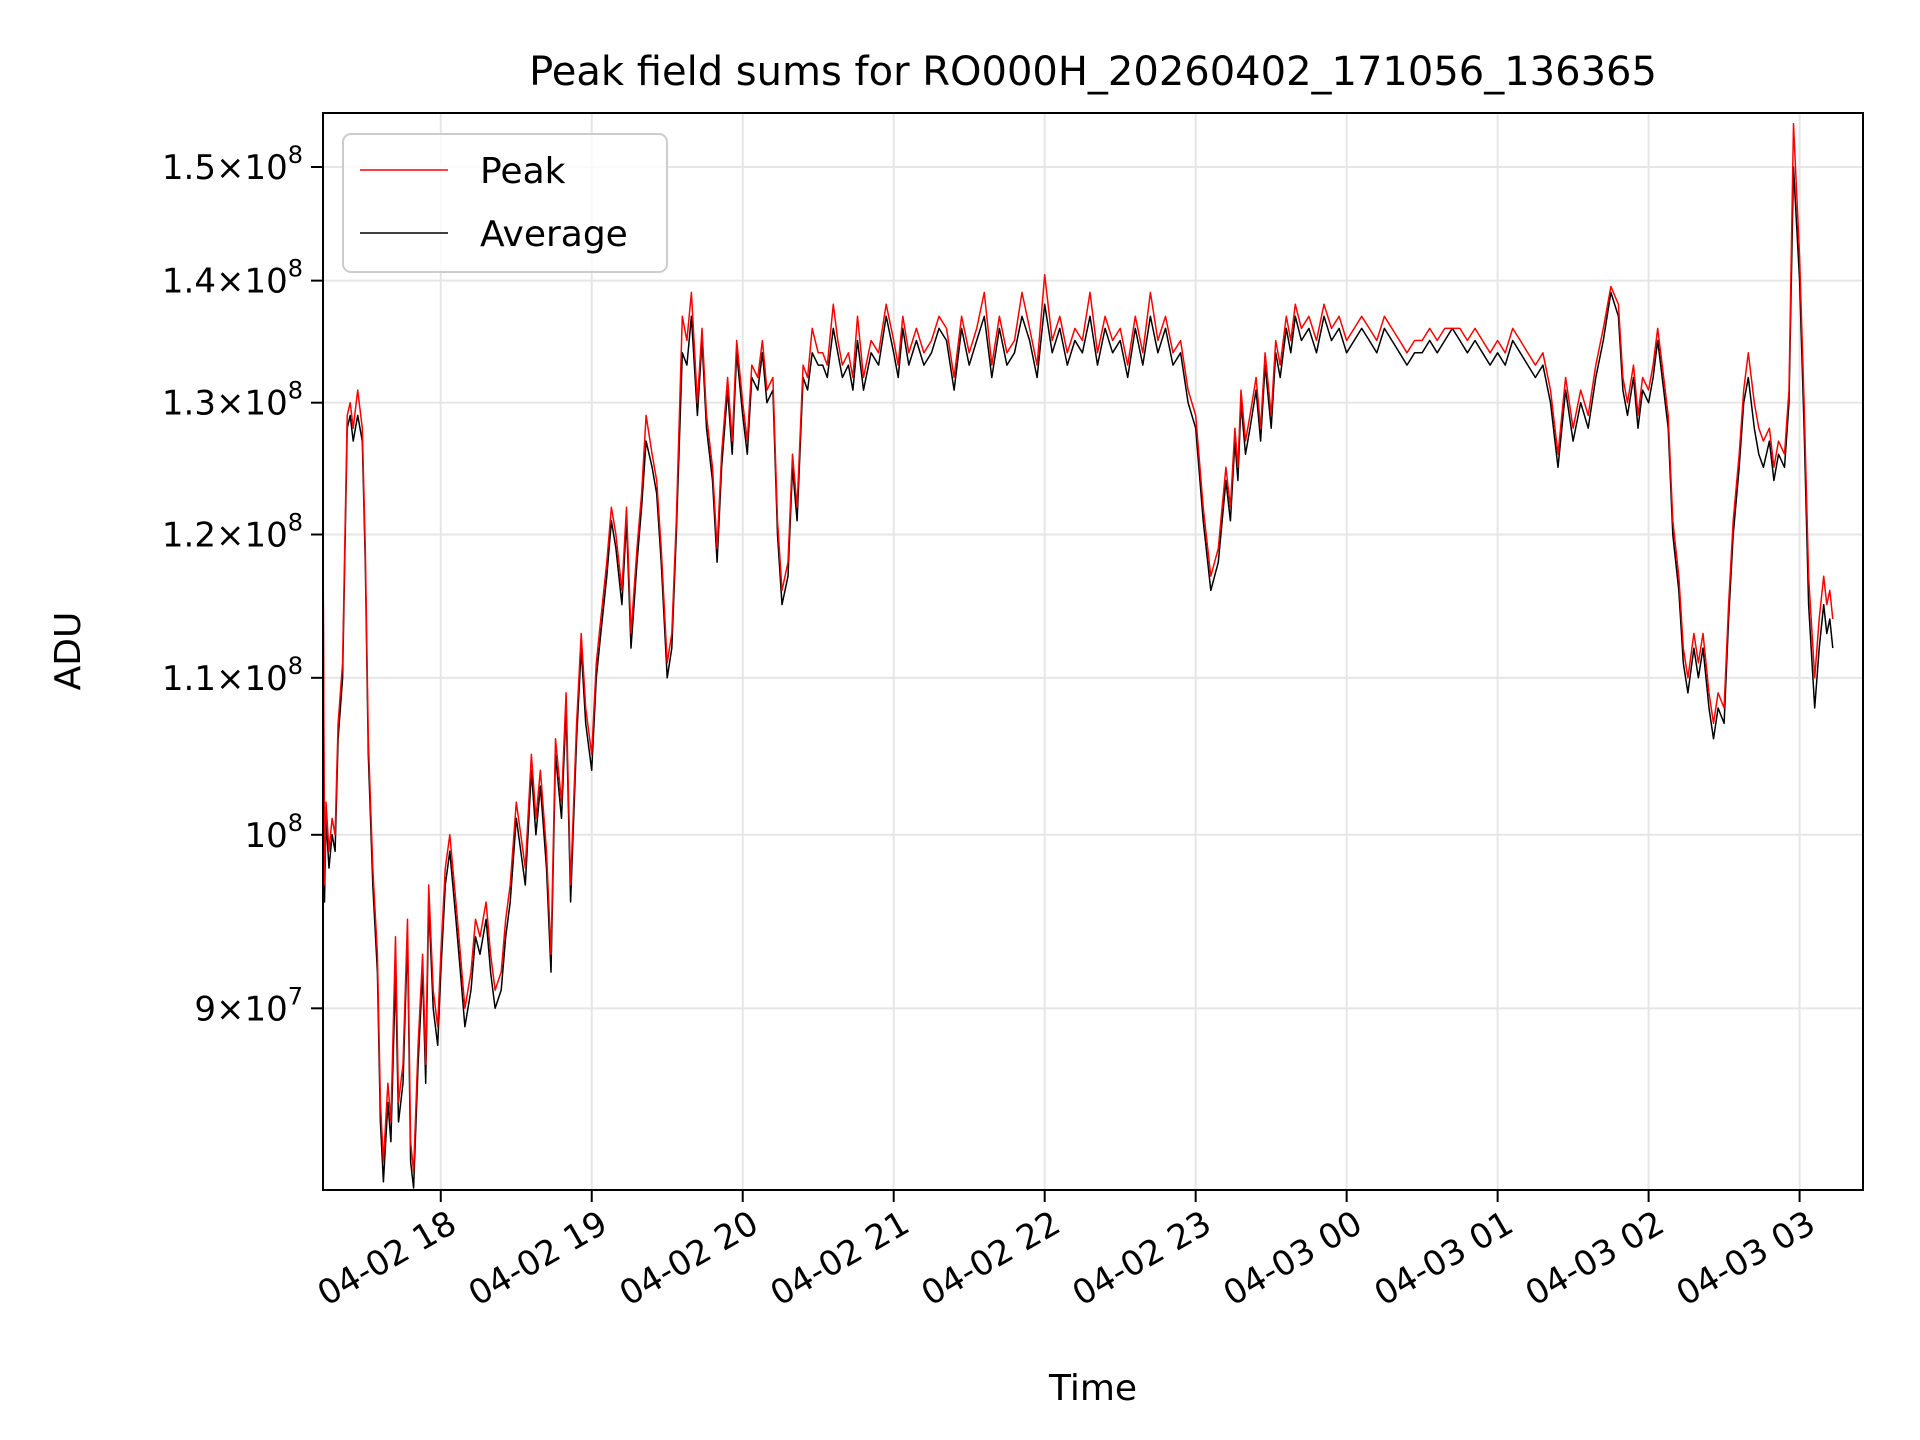 This screenshot has width=1920, height=1440. I want to click on x-axis-label: Time, so click(1092, 1388).